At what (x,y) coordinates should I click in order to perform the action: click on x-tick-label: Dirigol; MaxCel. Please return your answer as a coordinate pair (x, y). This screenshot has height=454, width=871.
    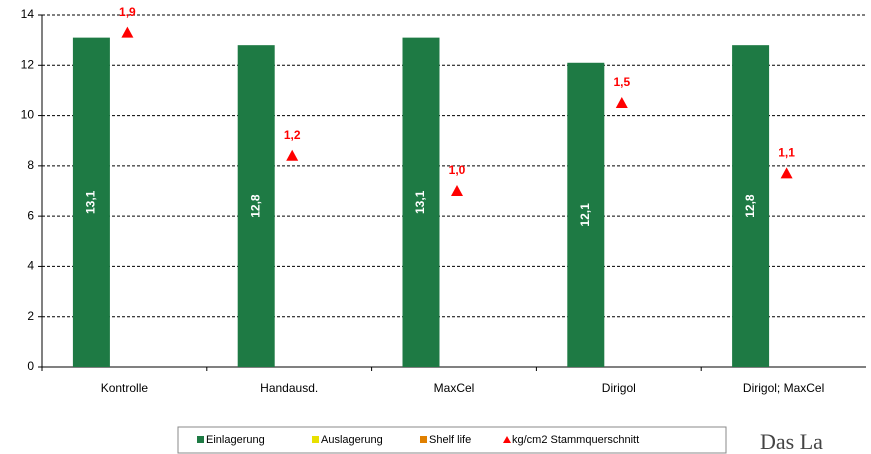
    Looking at the image, I should click on (783, 388).